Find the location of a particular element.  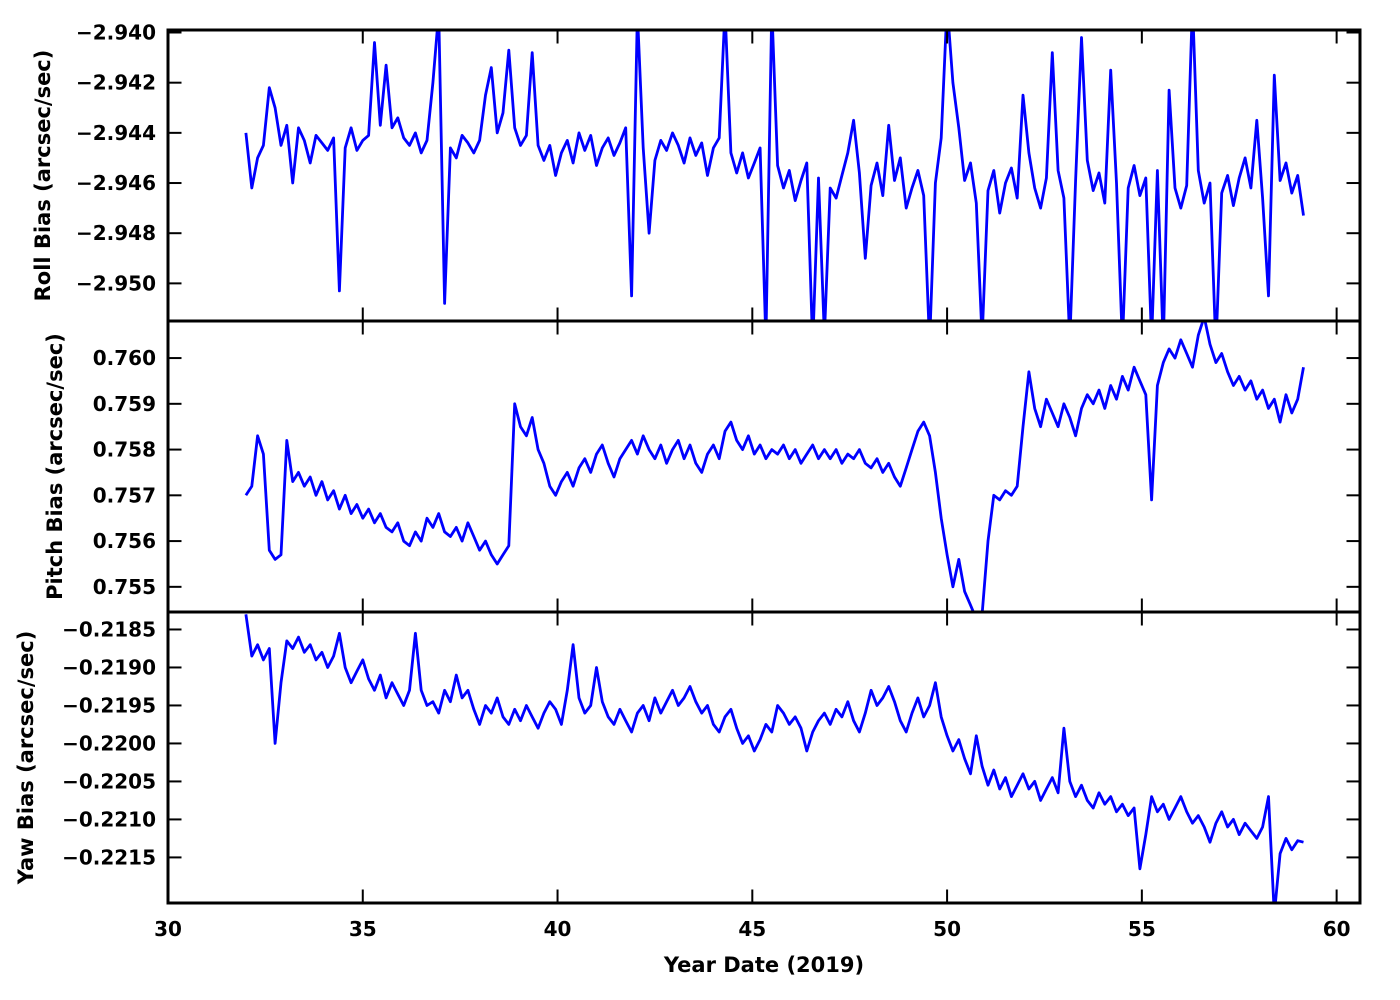

pitch-y-tick-label: 0.756 is located at coordinates (124, 541).